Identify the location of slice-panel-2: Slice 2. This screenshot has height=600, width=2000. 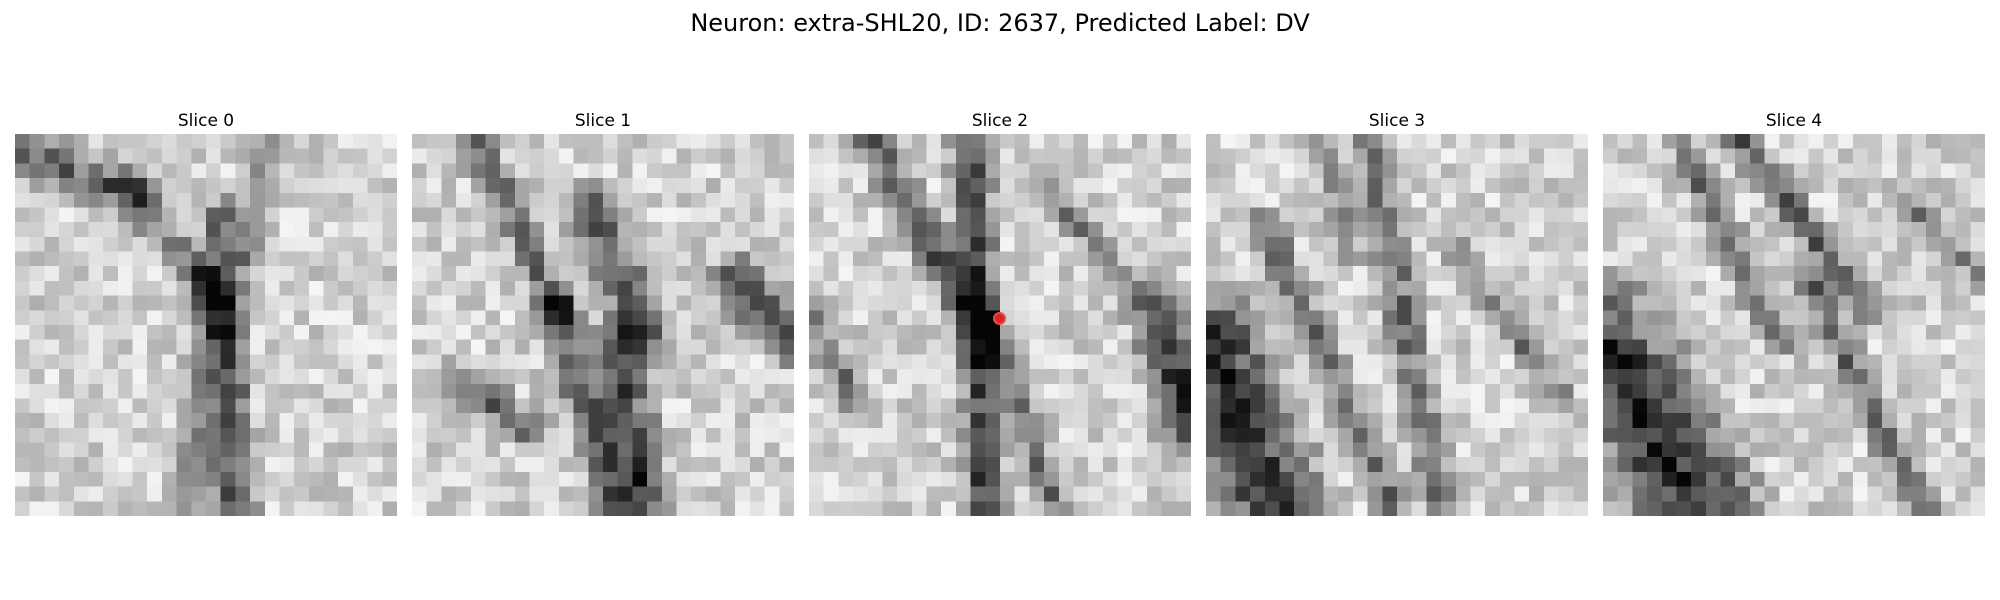
(1000, 312).